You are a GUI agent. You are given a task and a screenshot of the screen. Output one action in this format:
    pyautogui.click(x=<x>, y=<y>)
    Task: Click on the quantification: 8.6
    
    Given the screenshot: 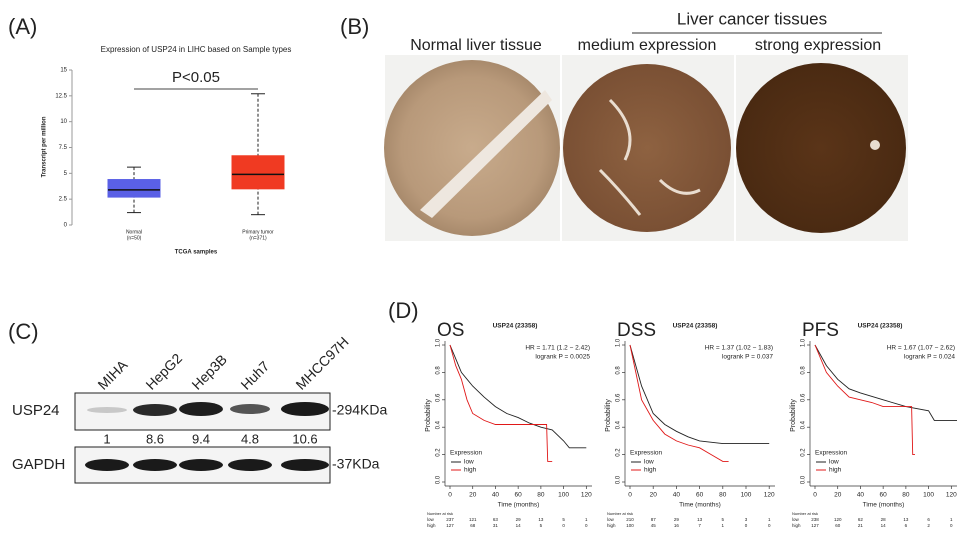 What is the action you would take?
    pyautogui.click(x=155, y=438)
    